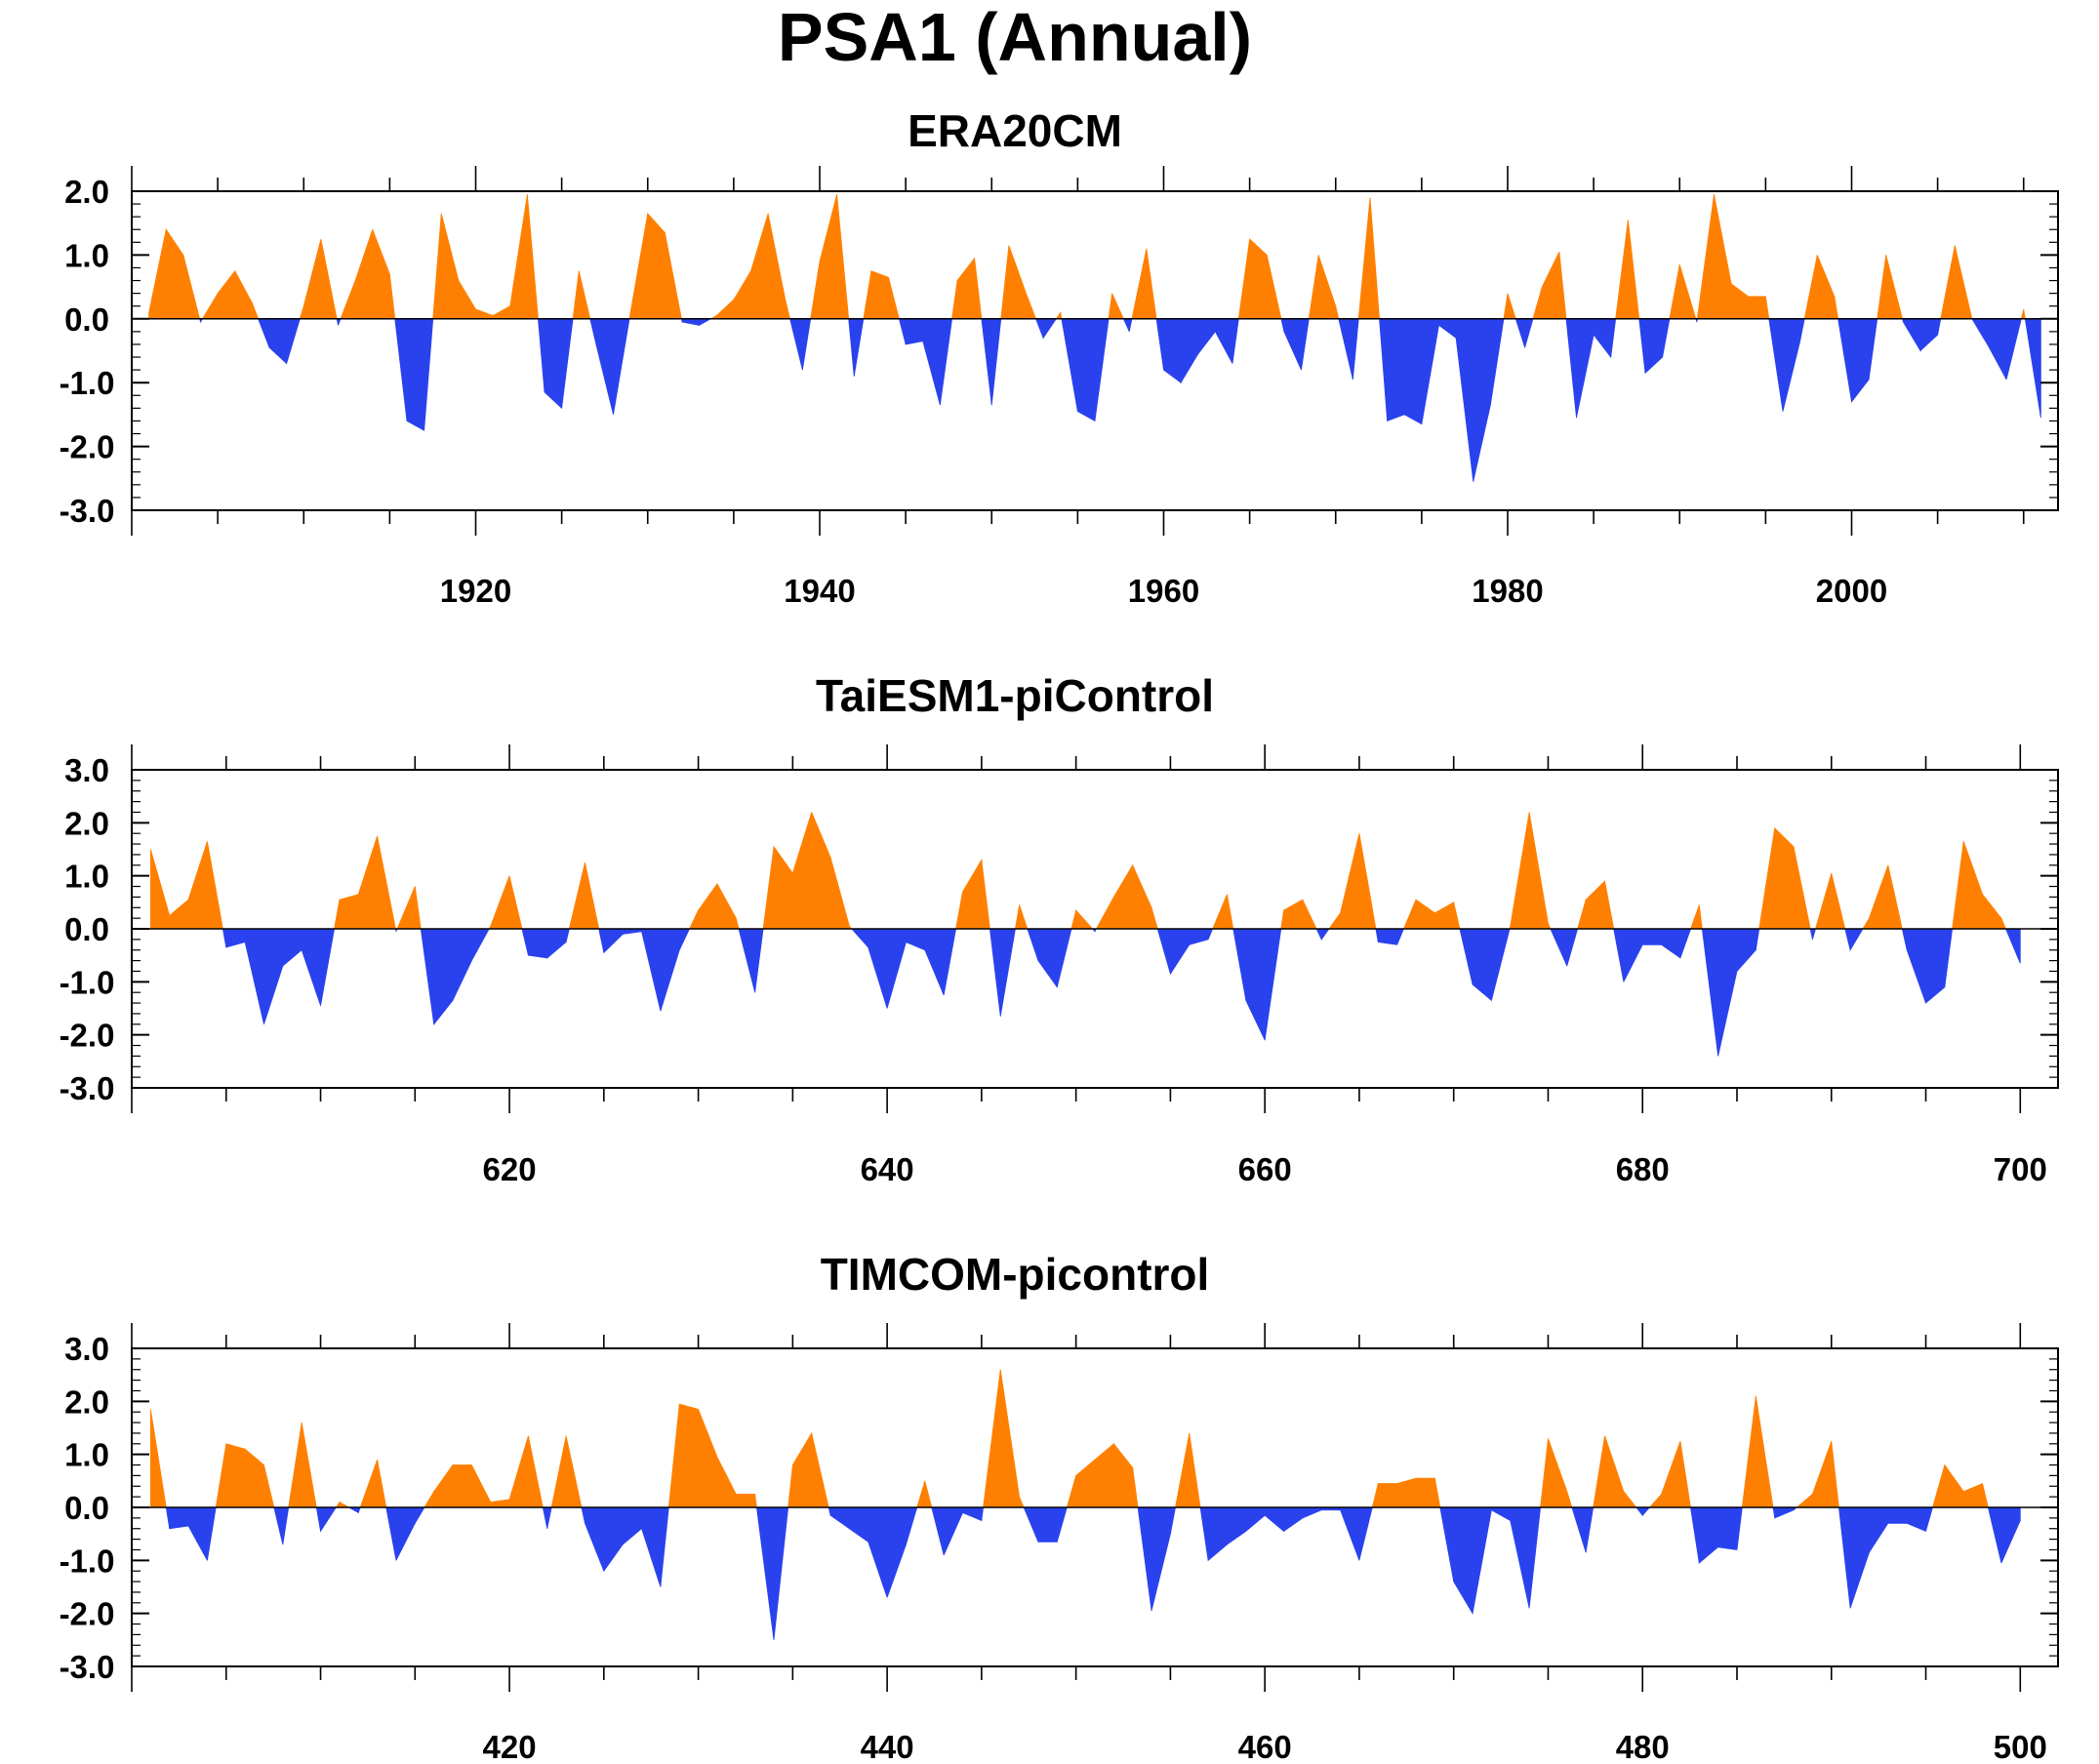 This screenshot has width=2099, height=1764. What do you see at coordinates (1643, 1169) in the screenshot?
I see `taiesm1-picontrol-xtick-label: 680` at bounding box center [1643, 1169].